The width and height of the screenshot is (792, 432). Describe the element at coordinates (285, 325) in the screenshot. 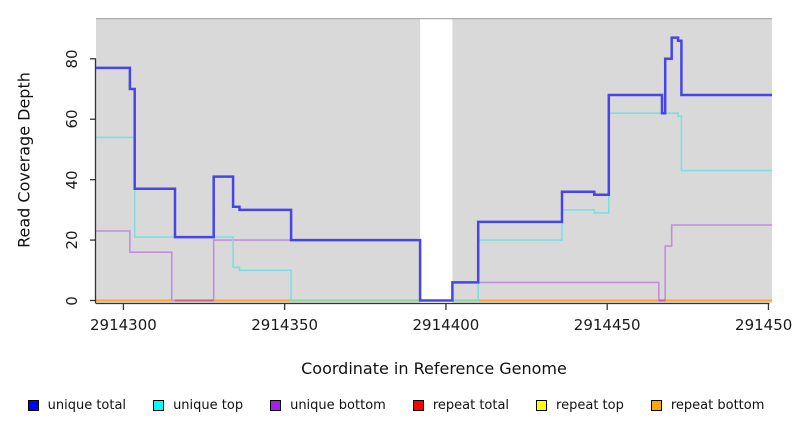

I see `x-tick-label: 2914350` at that location.